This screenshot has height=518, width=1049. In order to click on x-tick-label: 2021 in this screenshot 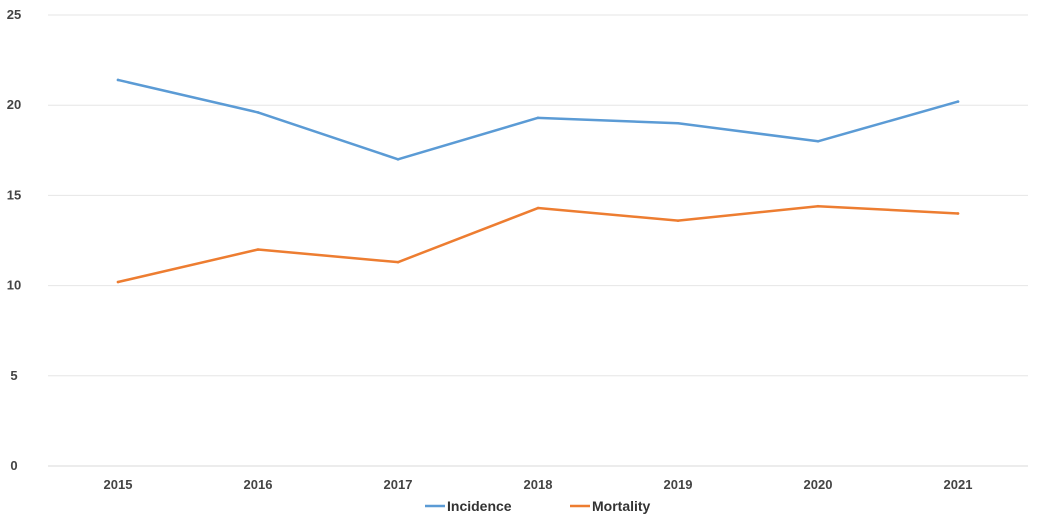, I will do `click(958, 484)`.